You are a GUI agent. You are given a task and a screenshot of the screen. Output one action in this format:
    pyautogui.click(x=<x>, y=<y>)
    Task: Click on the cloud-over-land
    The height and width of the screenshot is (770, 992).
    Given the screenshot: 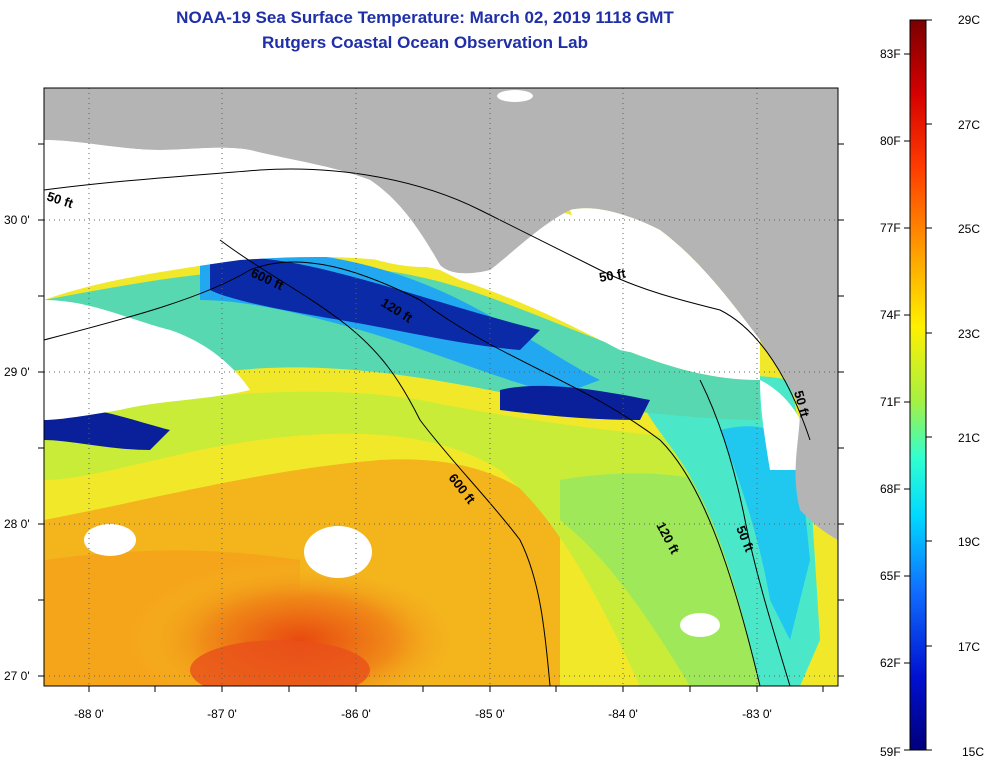 What is the action you would take?
    pyautogui.click(x=515, y=96)
    